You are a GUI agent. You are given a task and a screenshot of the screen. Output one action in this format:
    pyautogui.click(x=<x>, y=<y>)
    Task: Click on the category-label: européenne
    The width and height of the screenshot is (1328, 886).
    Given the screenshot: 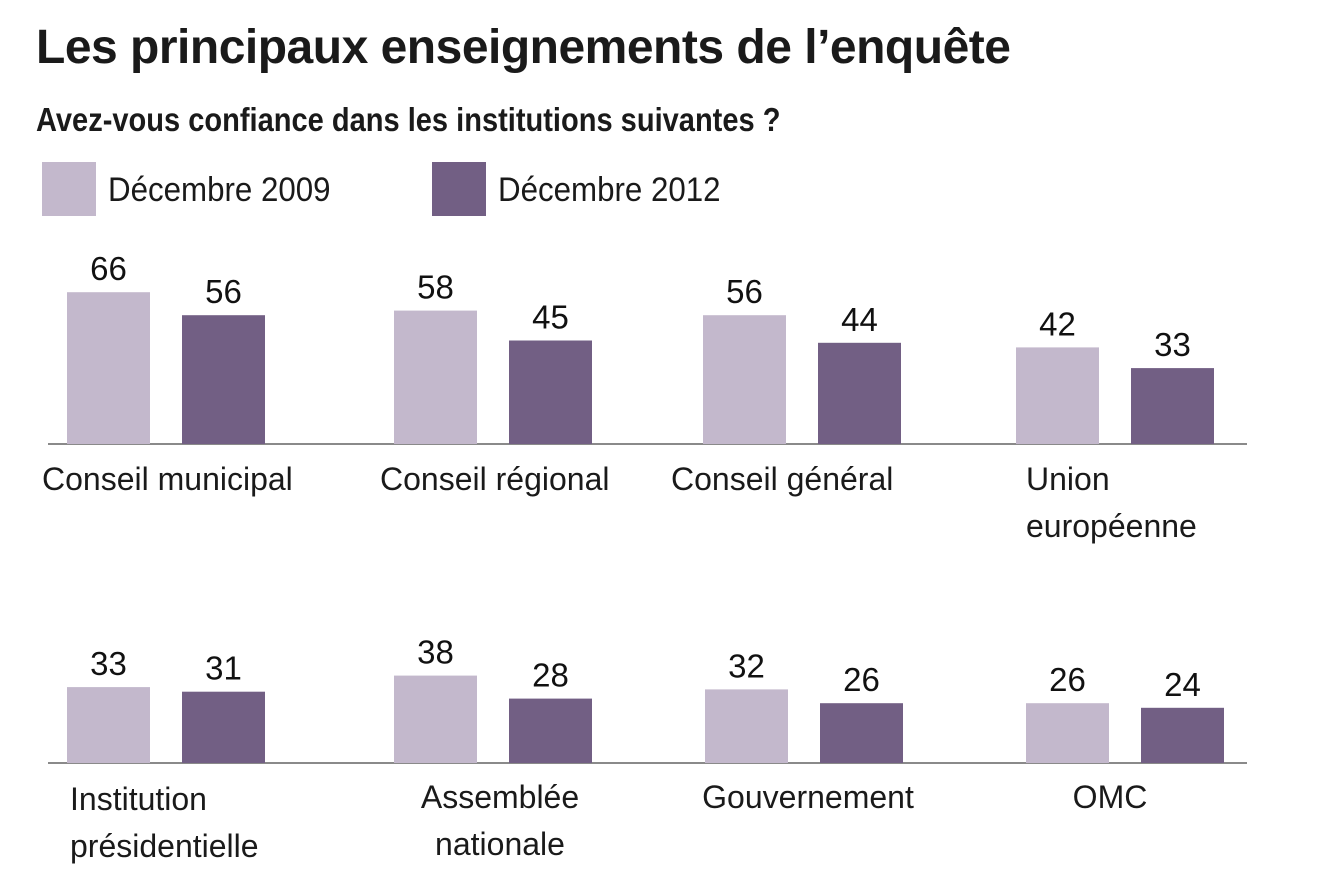 What is the action you would take?
    pyautogui.click(x=1111, y=526)
    